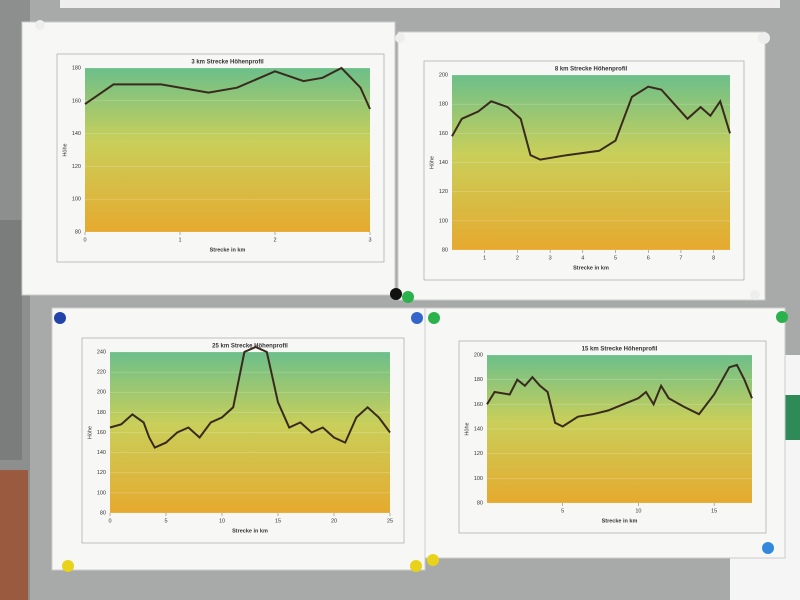 The height and width of the screenshot is (600, 800). What do you see at coordinates (390, 521) in the screenshot?
I see `x-tick-label: 25` at bounding box center [390, 521].